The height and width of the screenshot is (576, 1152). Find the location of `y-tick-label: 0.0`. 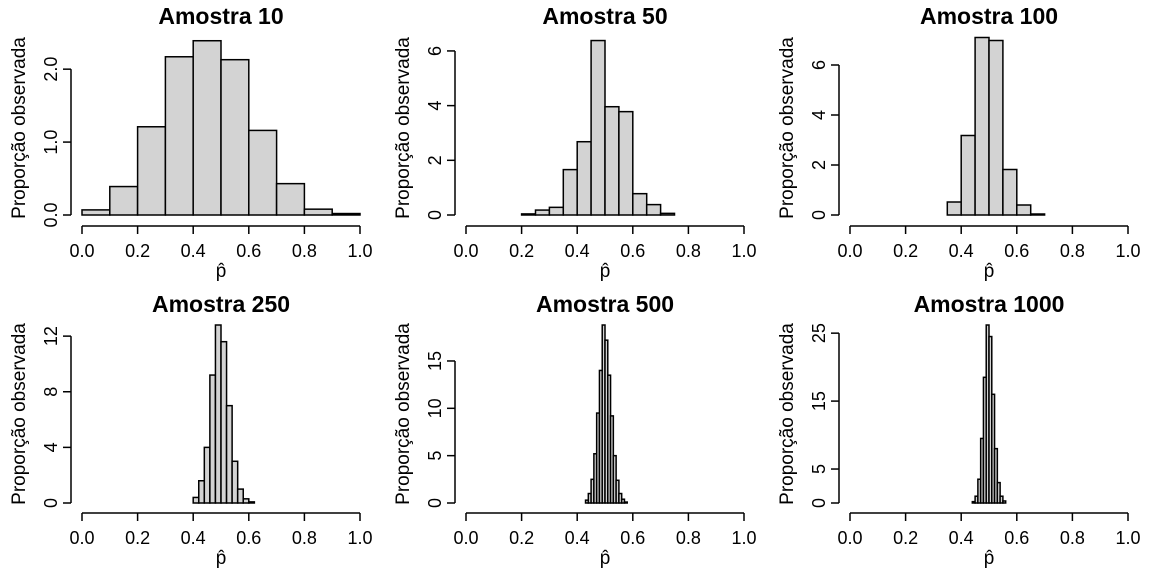

y-tick-label: 0.0 is located at coordinates (51, 214).